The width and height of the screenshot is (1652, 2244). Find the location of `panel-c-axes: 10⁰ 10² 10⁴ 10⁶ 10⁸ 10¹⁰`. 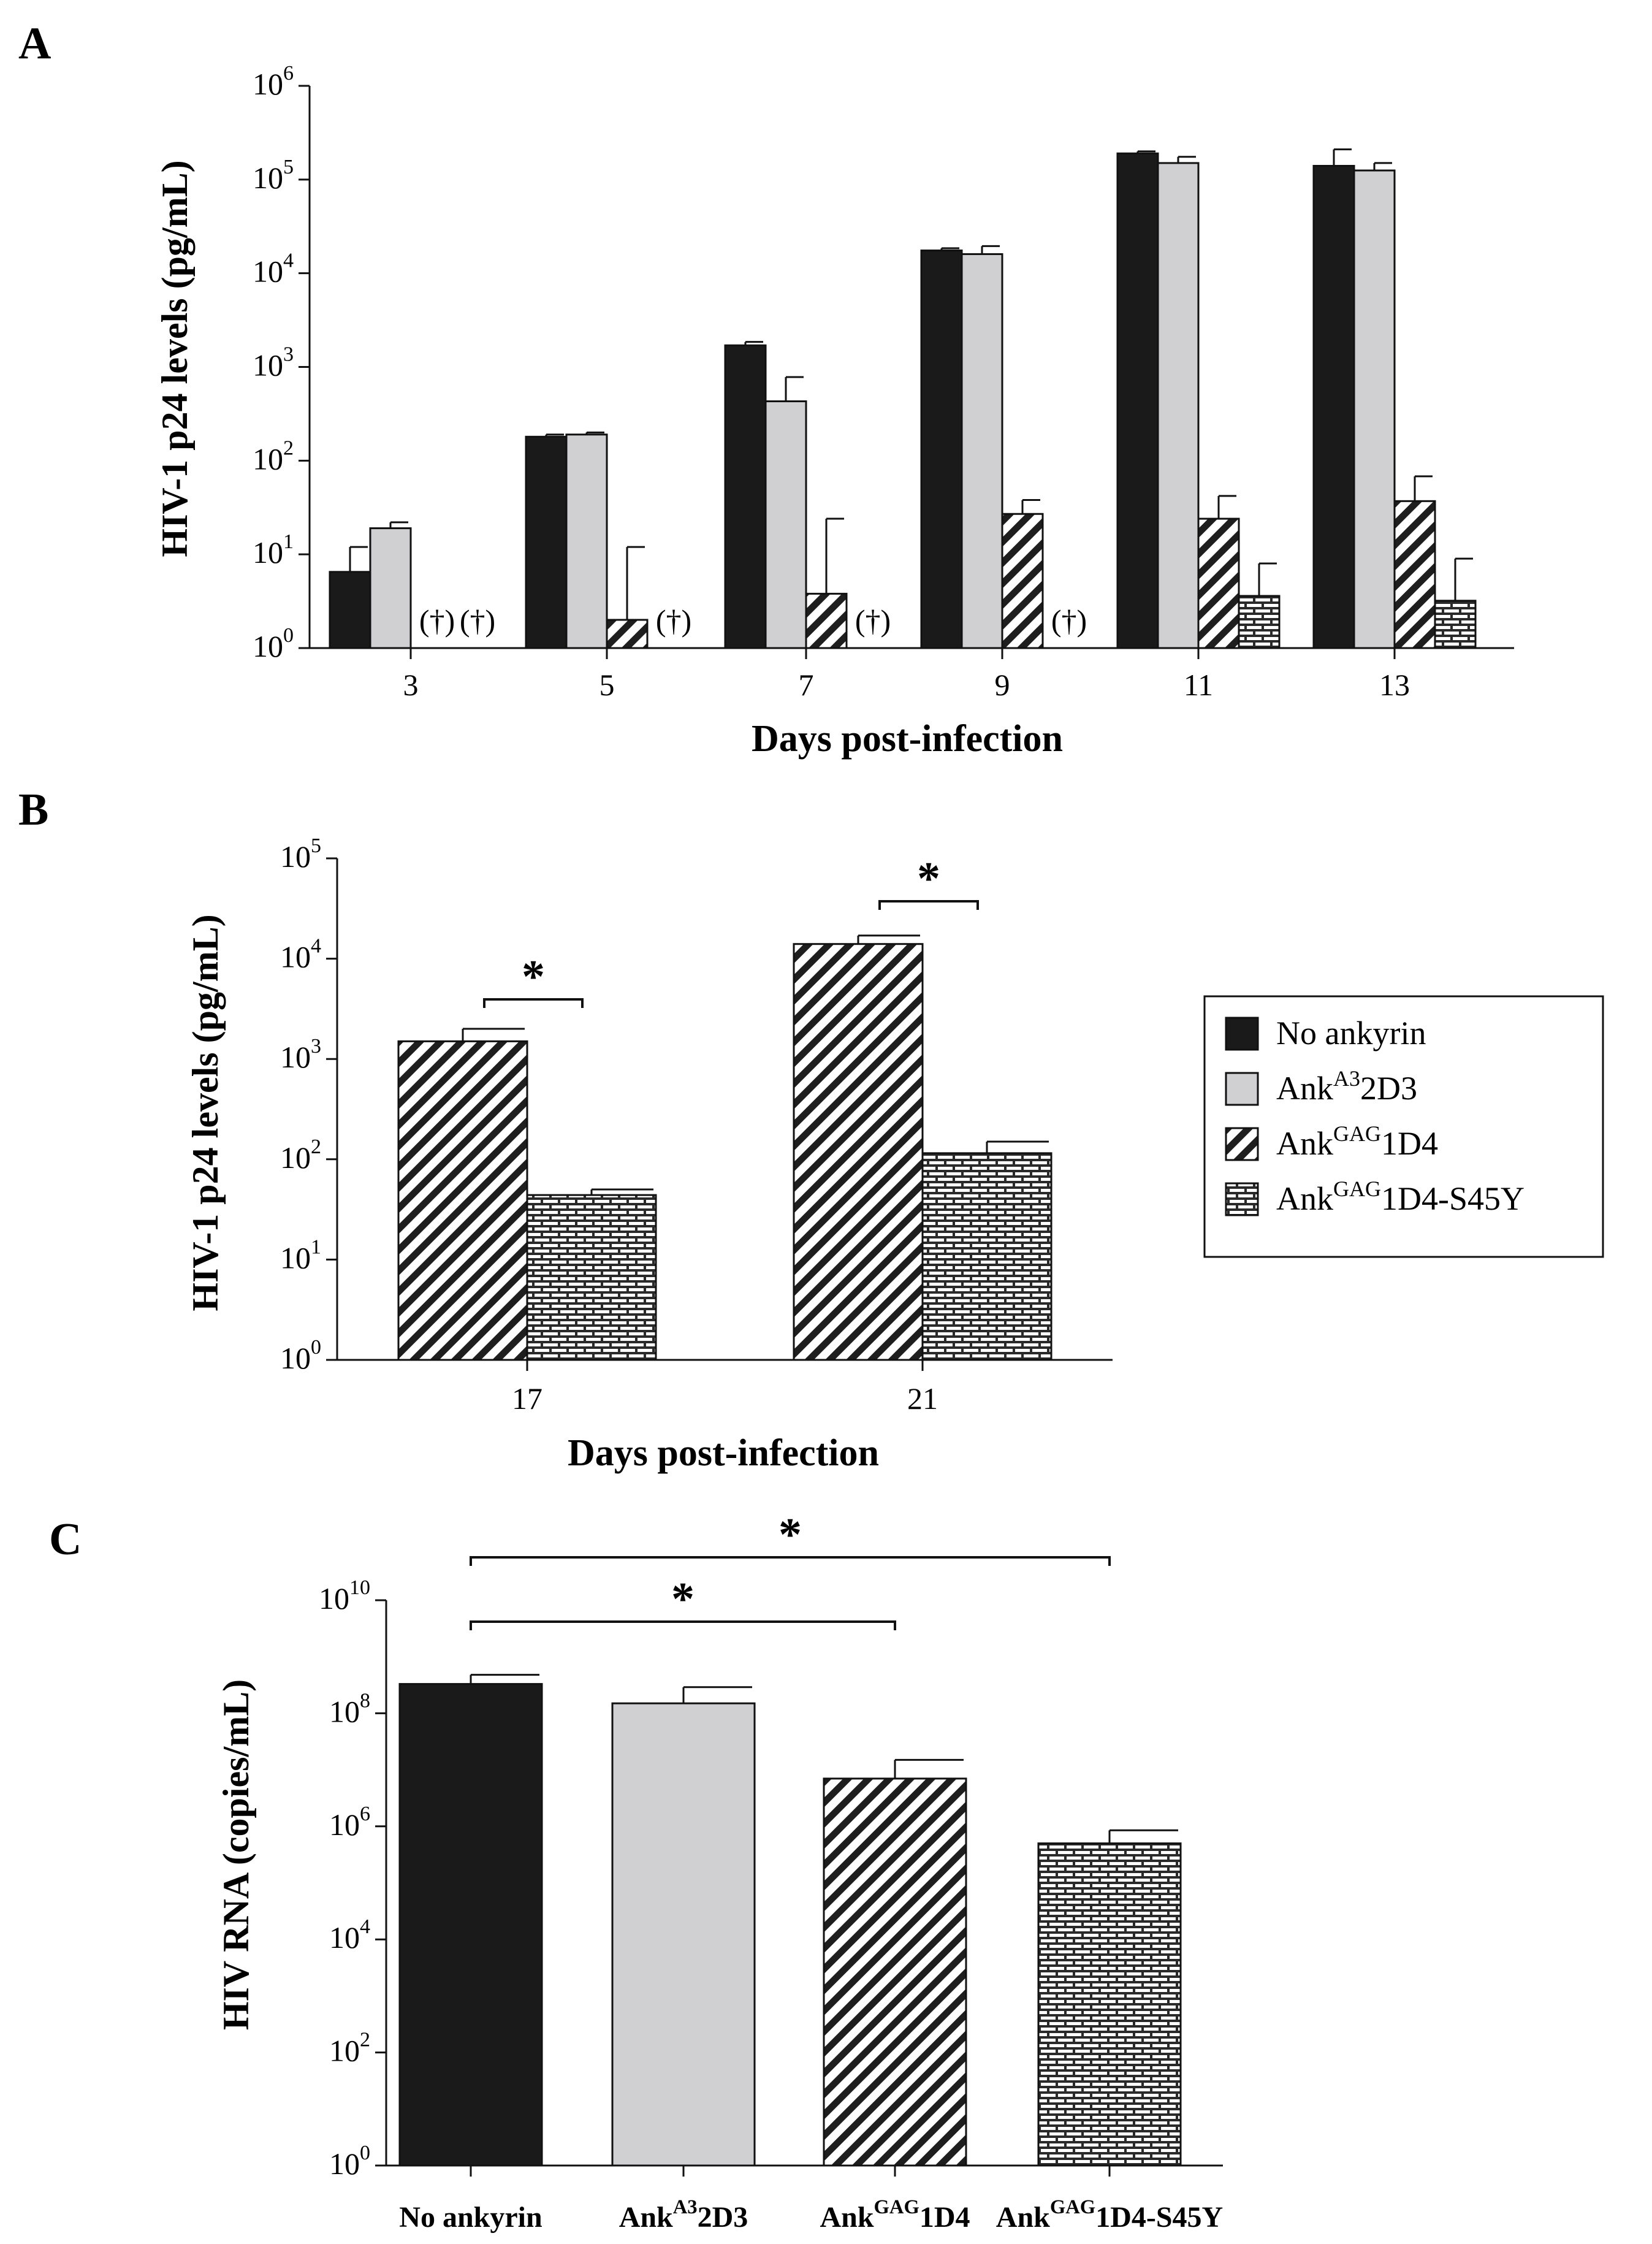

panel-c-axes: 10⁰ 10² 10⁴ 10⁶ 10⁸ 10¹⁰ is located at coordinates (771, 1879).